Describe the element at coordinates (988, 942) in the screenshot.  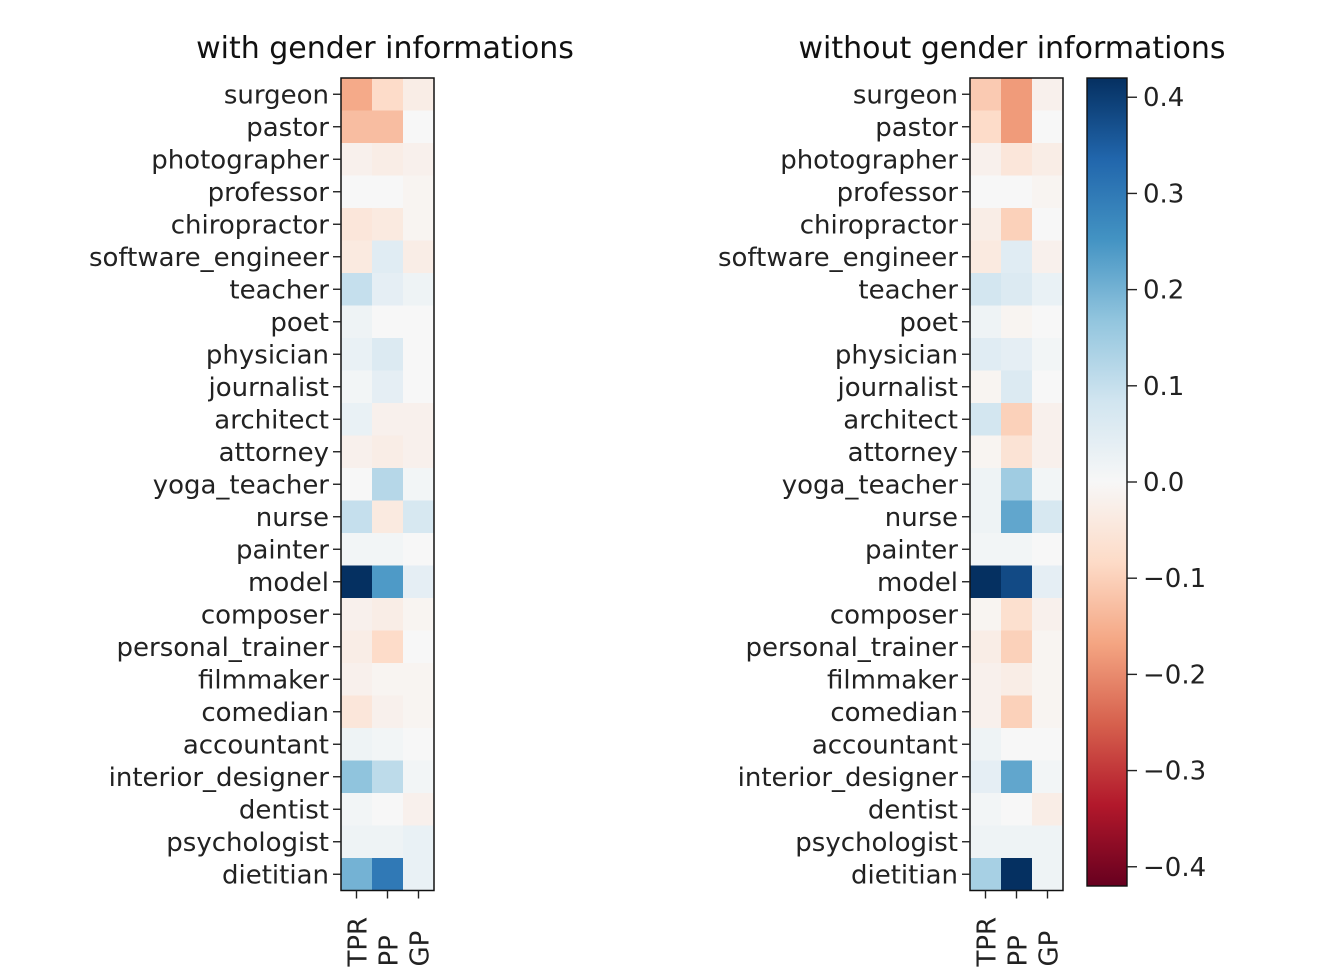
I see `x-tick-label-2-1: TPR` at that location.